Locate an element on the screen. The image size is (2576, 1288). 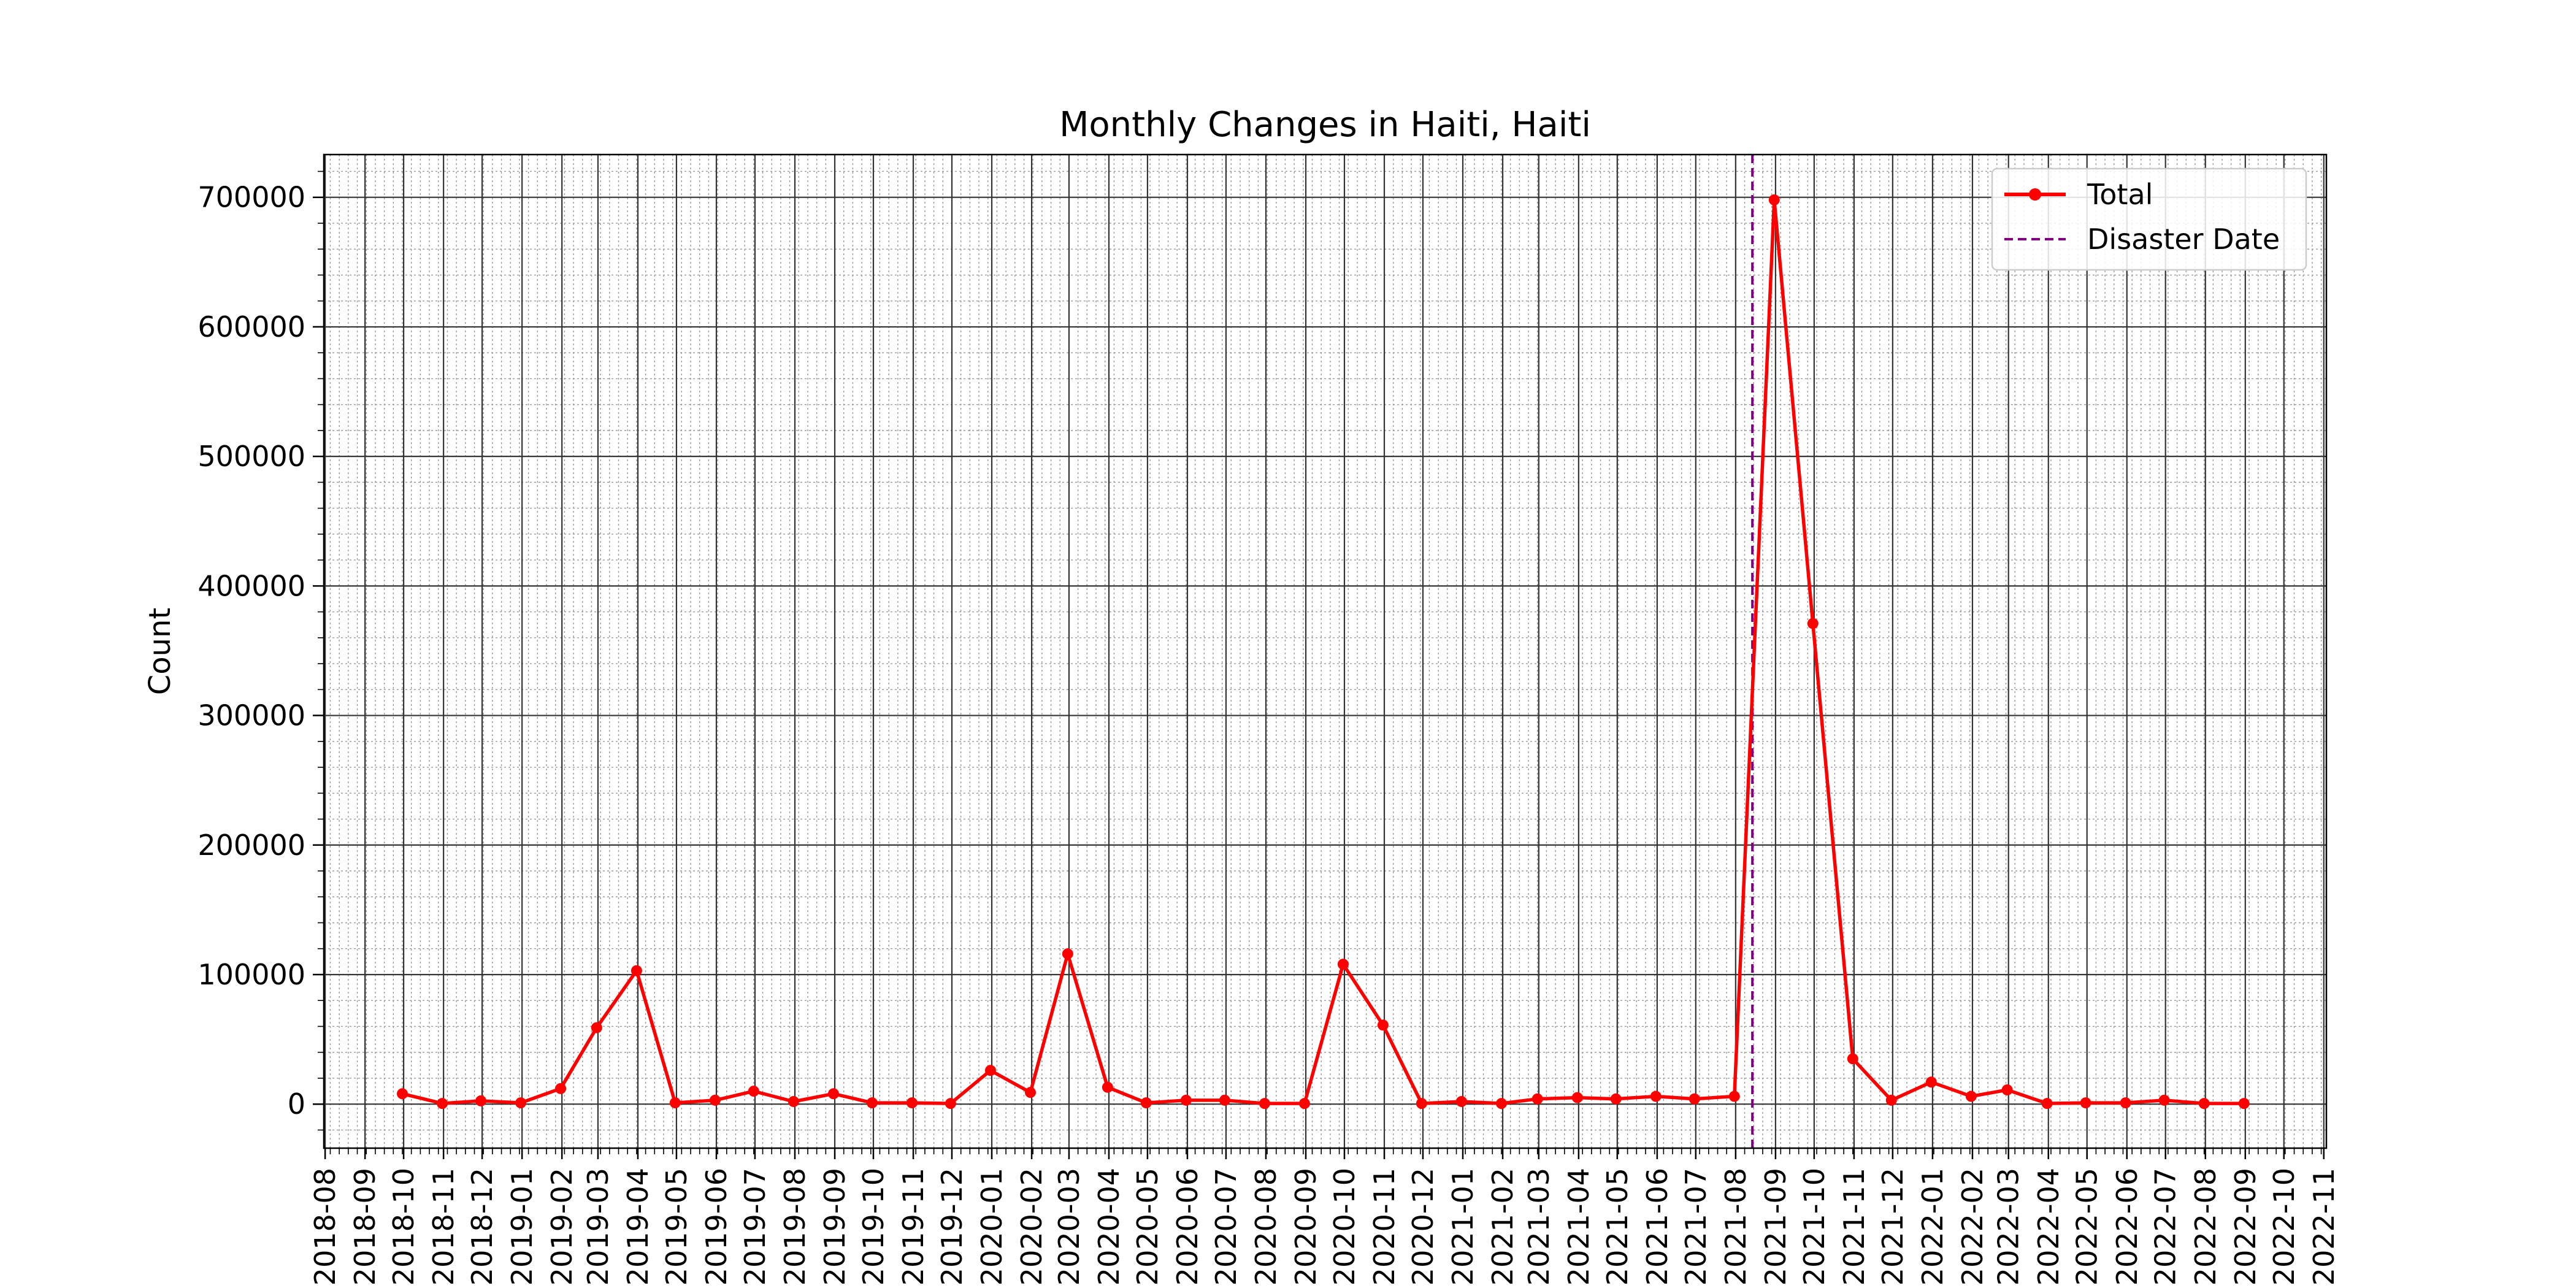
x-tick-label: 2021-12 is located at coordinates (1892, 1227).